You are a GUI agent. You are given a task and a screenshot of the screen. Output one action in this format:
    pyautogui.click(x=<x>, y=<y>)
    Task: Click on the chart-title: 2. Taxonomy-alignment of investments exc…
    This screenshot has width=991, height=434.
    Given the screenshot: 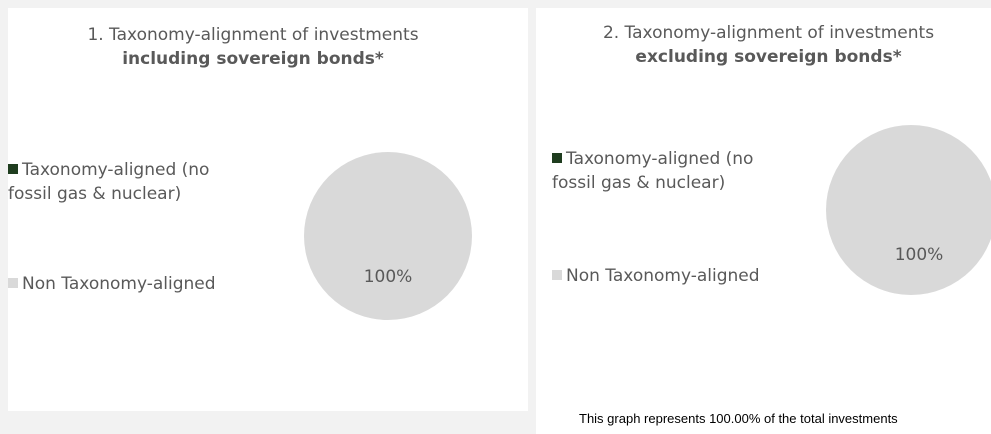 What is the action you would take?
    pyautogui.click(x=768, y=45)
    